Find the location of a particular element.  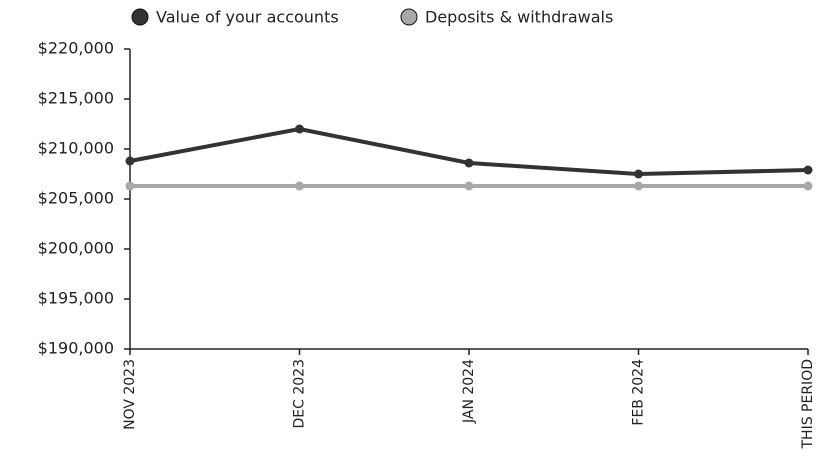

y-tick-label: $205,000 is located at coordinates (76, 198).